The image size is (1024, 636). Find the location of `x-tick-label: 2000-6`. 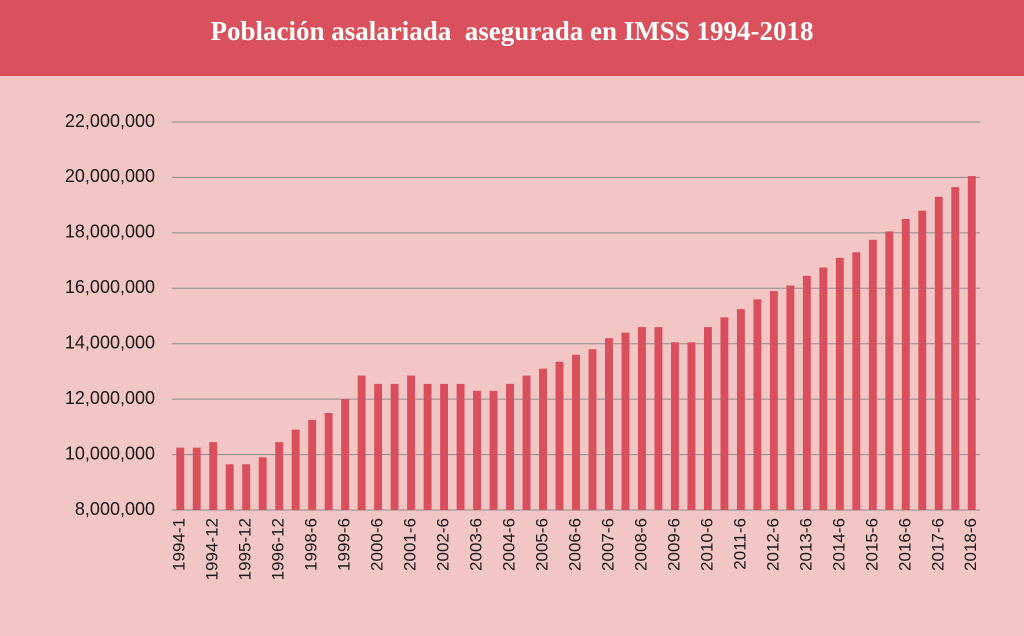

x-tick-label: 2000-6 is located at coordinates (377, 544).